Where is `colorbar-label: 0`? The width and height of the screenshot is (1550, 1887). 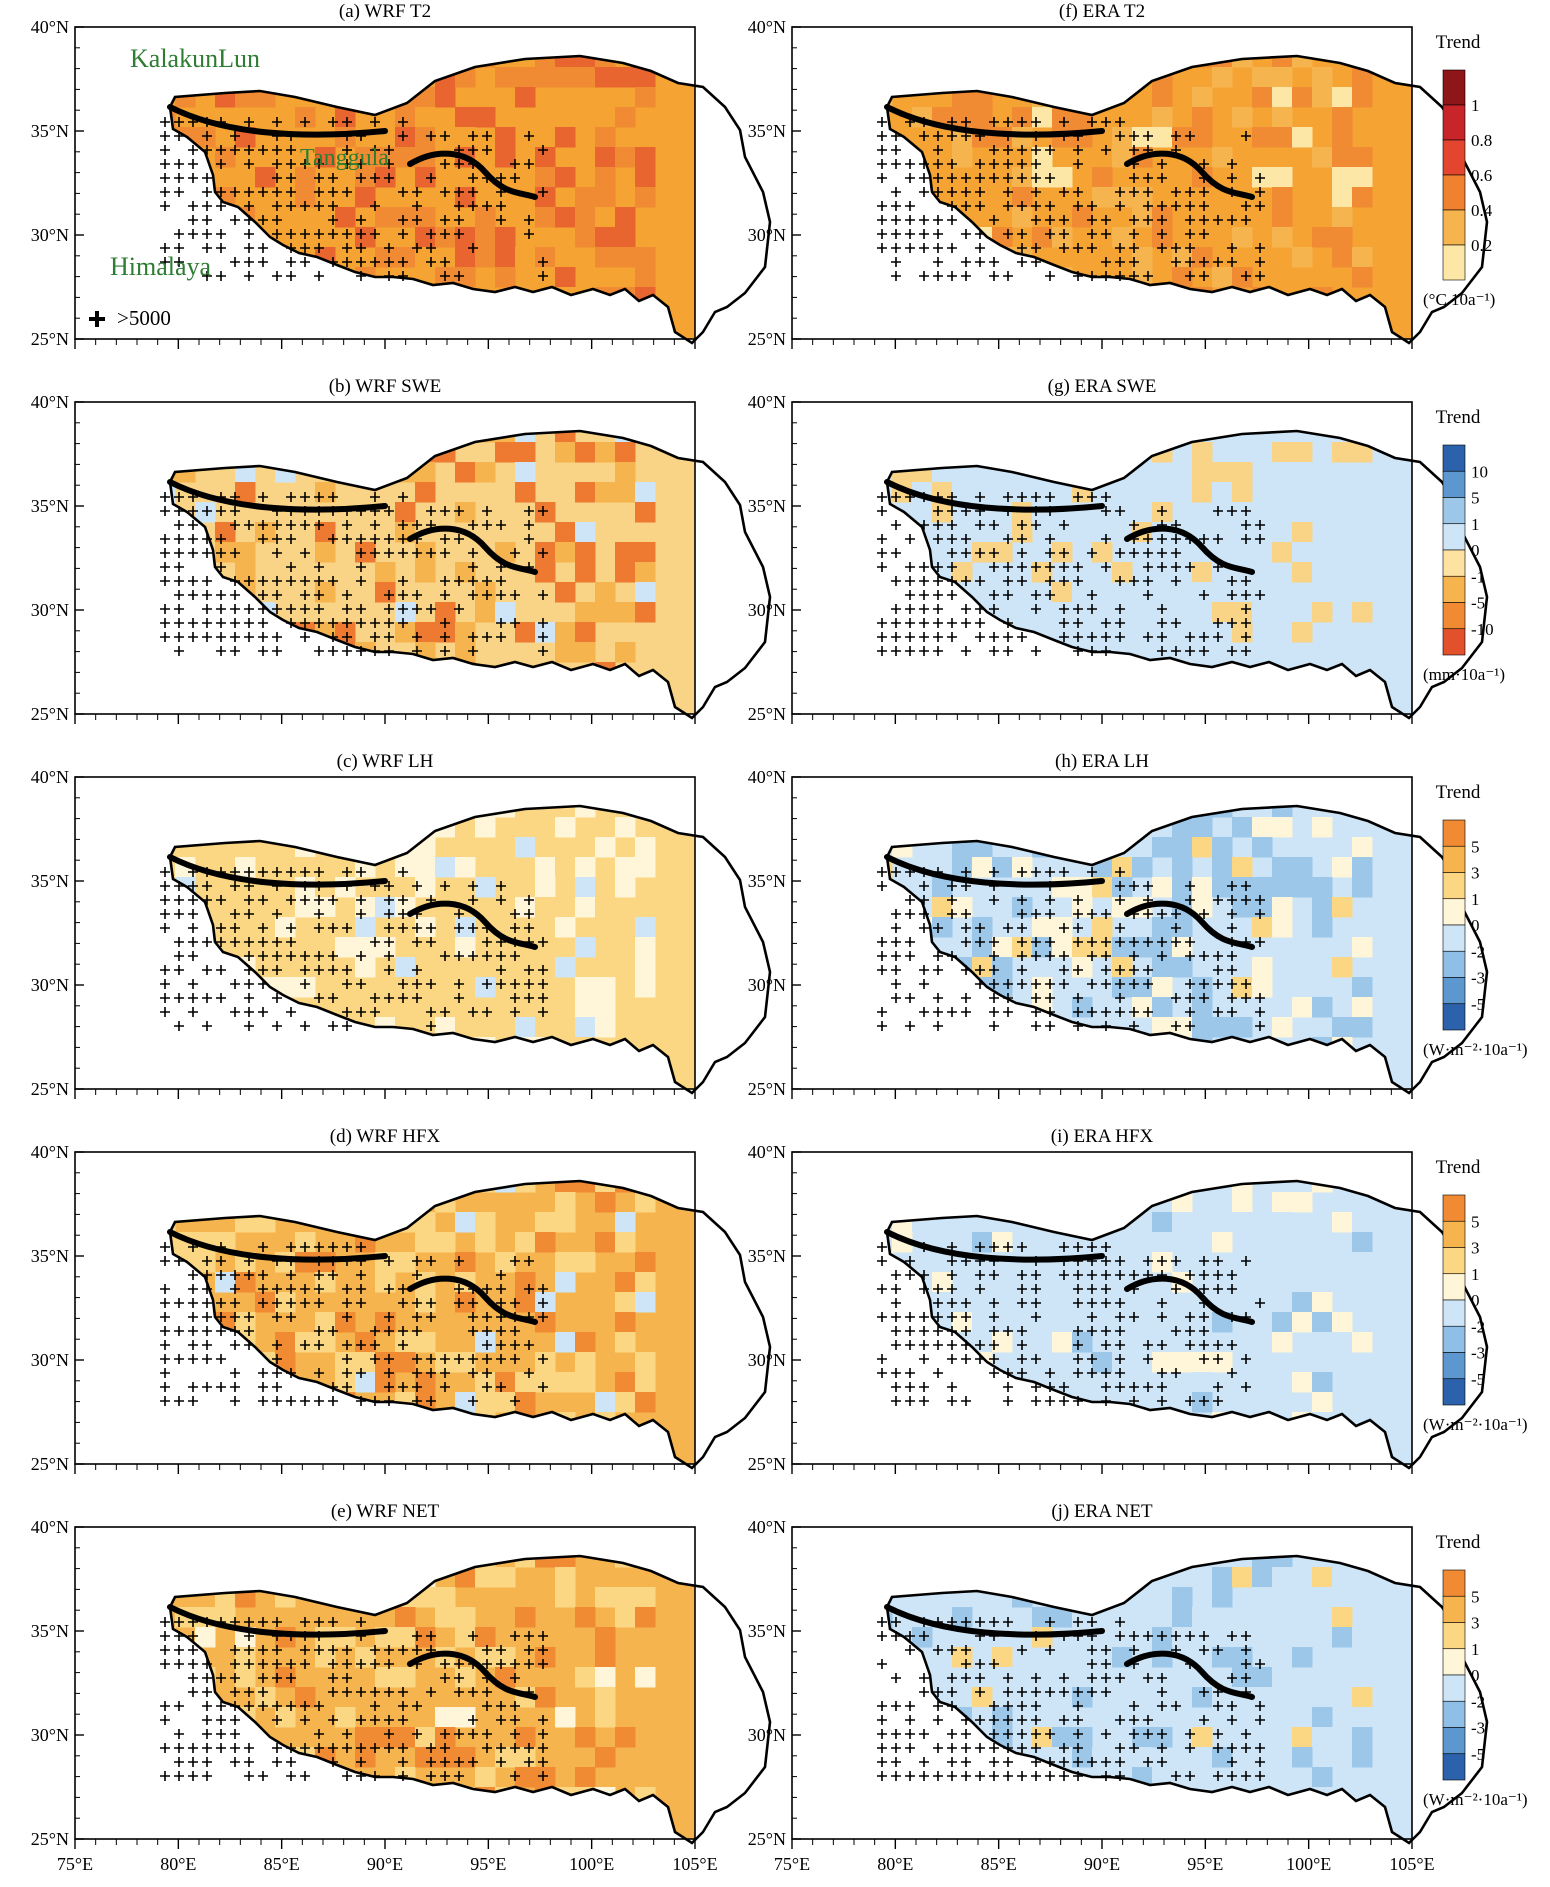 colorbar-label: 0 is located at coordinates (1475, 1300).